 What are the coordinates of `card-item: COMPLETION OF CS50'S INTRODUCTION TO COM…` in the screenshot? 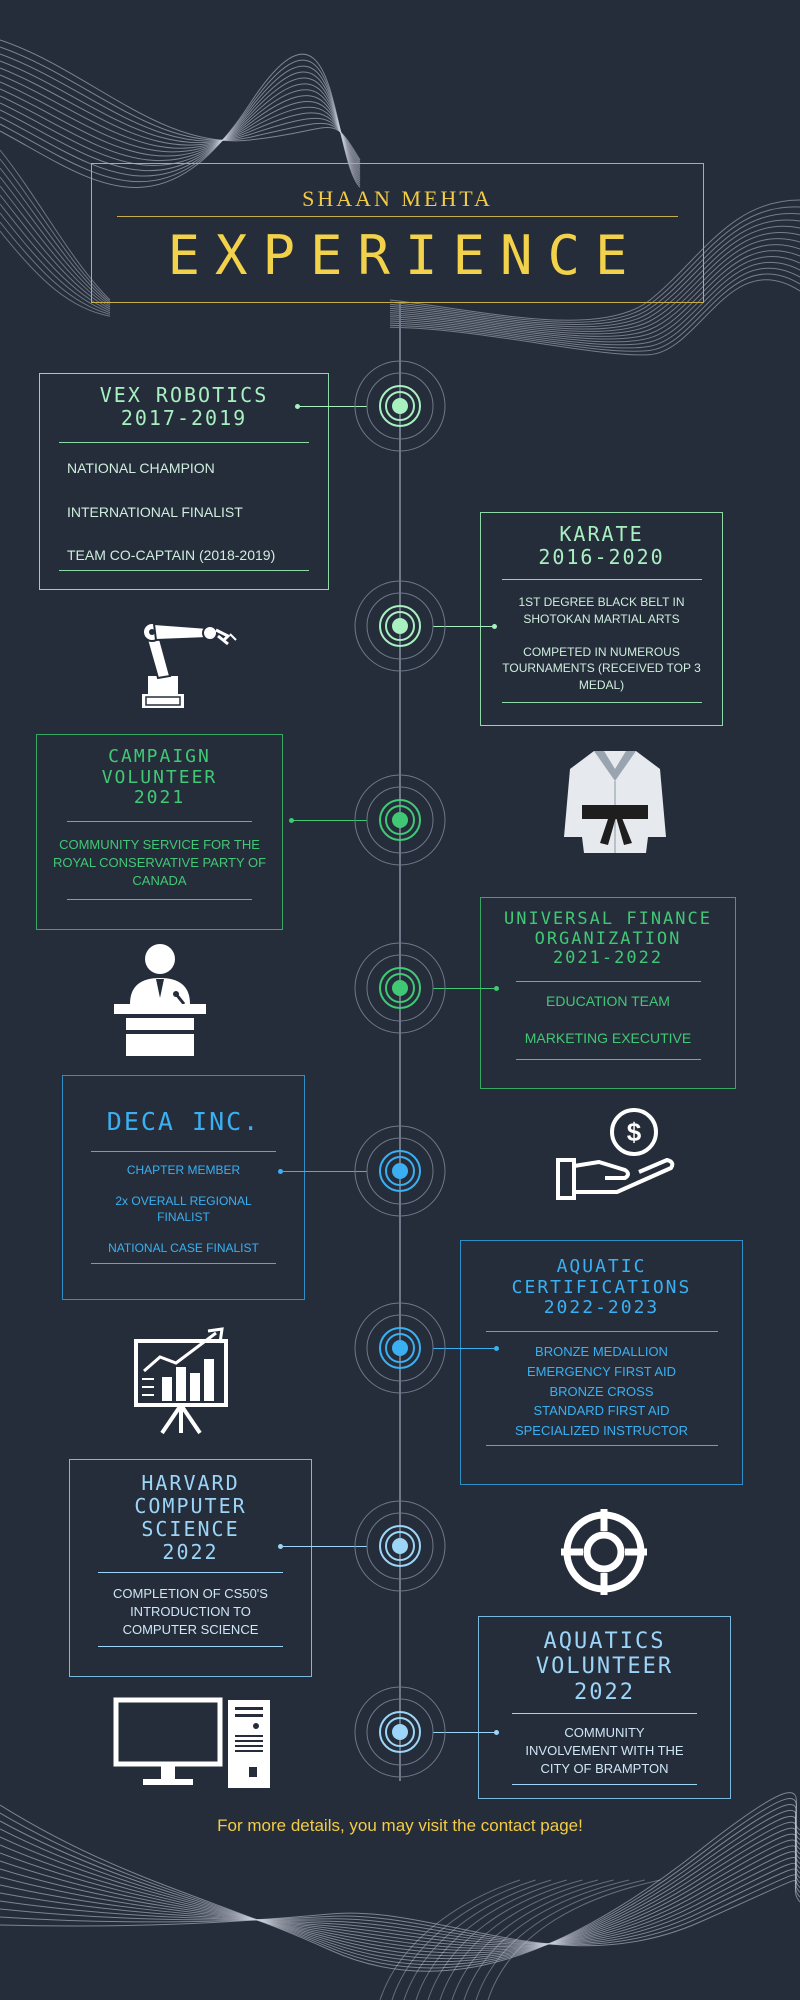 It's located at (190, 1612).